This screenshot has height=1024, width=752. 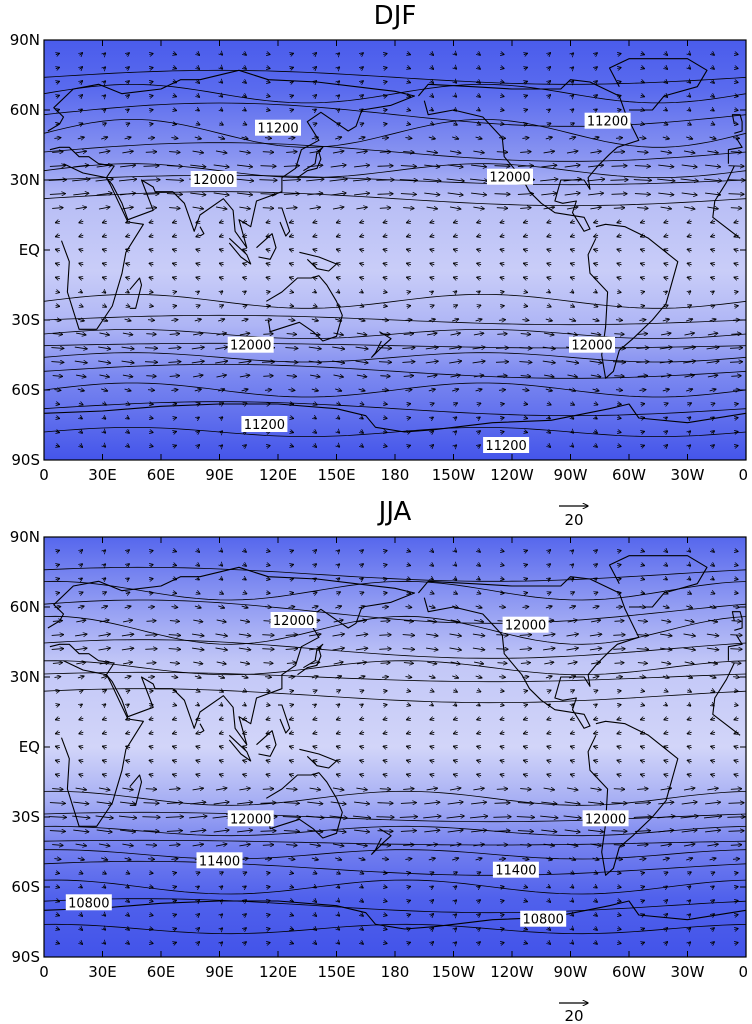 I want to click on longitude-tick-label: 90E, so click(x=219, y=972).